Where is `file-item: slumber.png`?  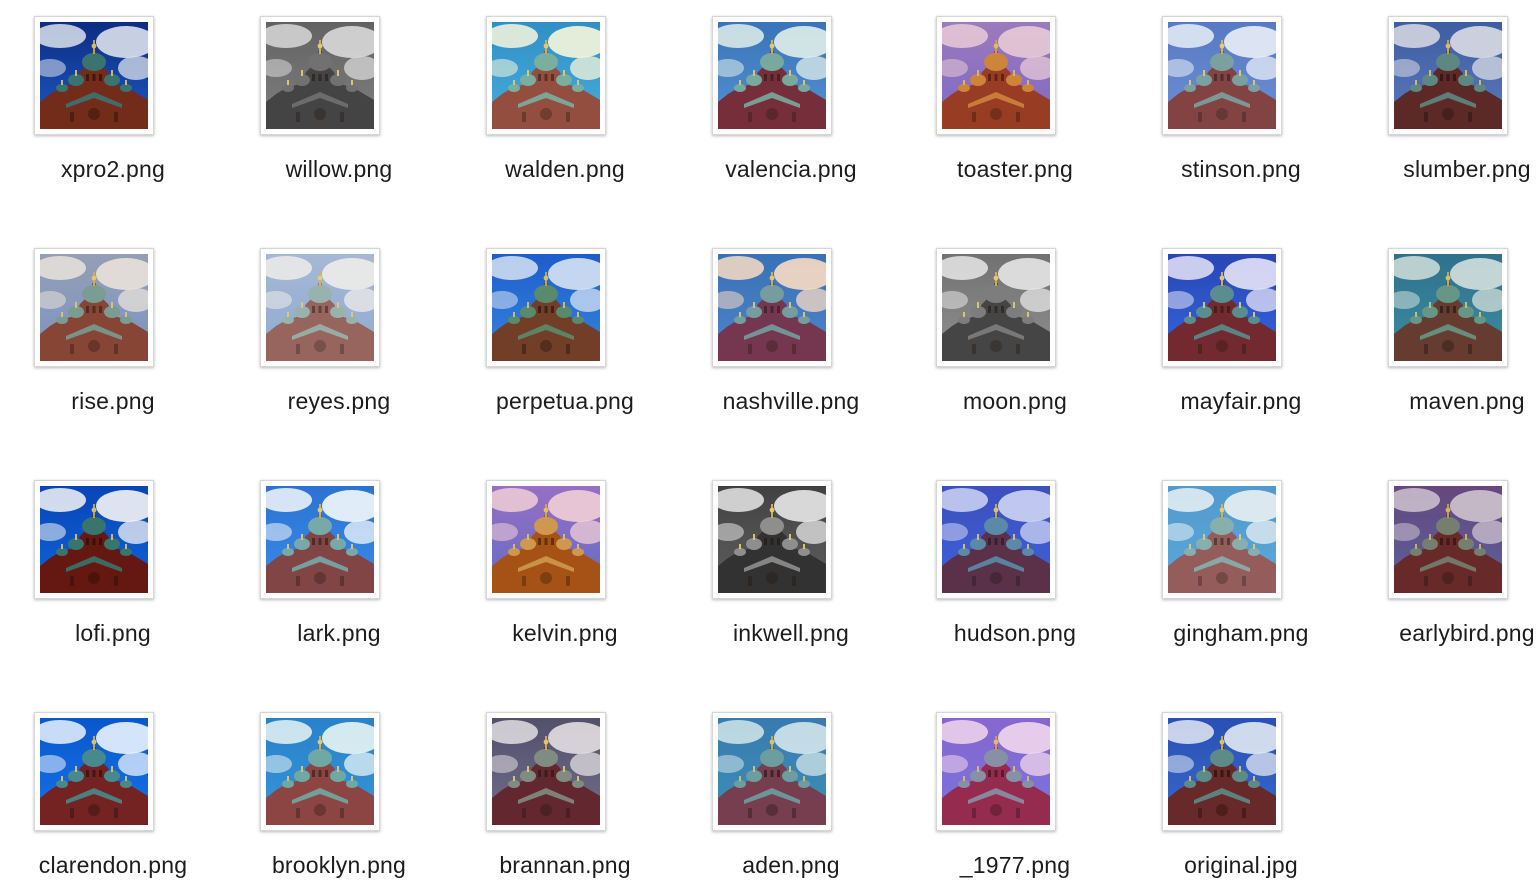
file-item: slumber.png is located at coordinates (1445, 116).